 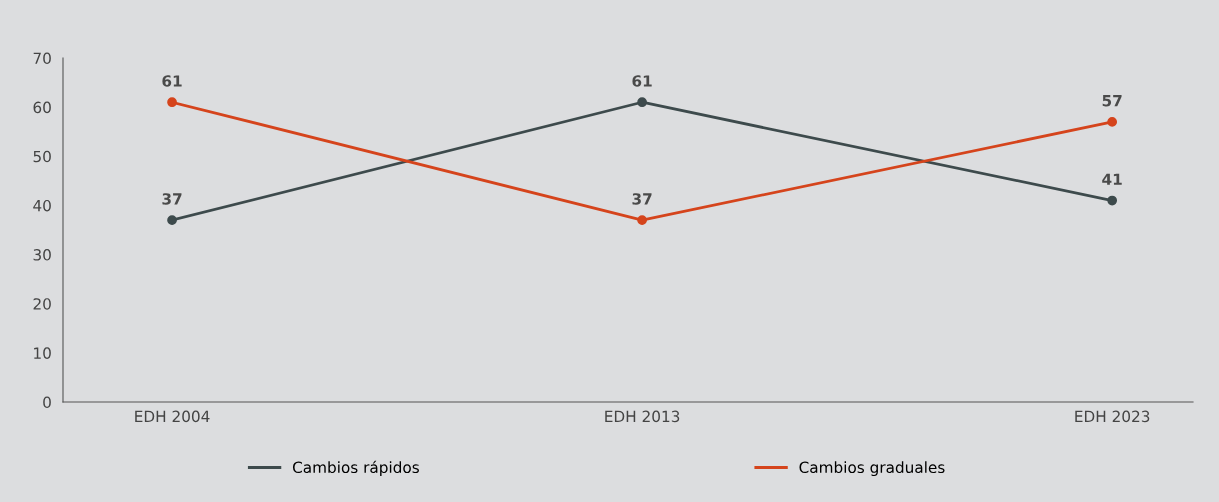 What do you see at coordinates (42, 255) in the screenshot?
I see `y-tick-label: 30` at bounding box center [42, 255].